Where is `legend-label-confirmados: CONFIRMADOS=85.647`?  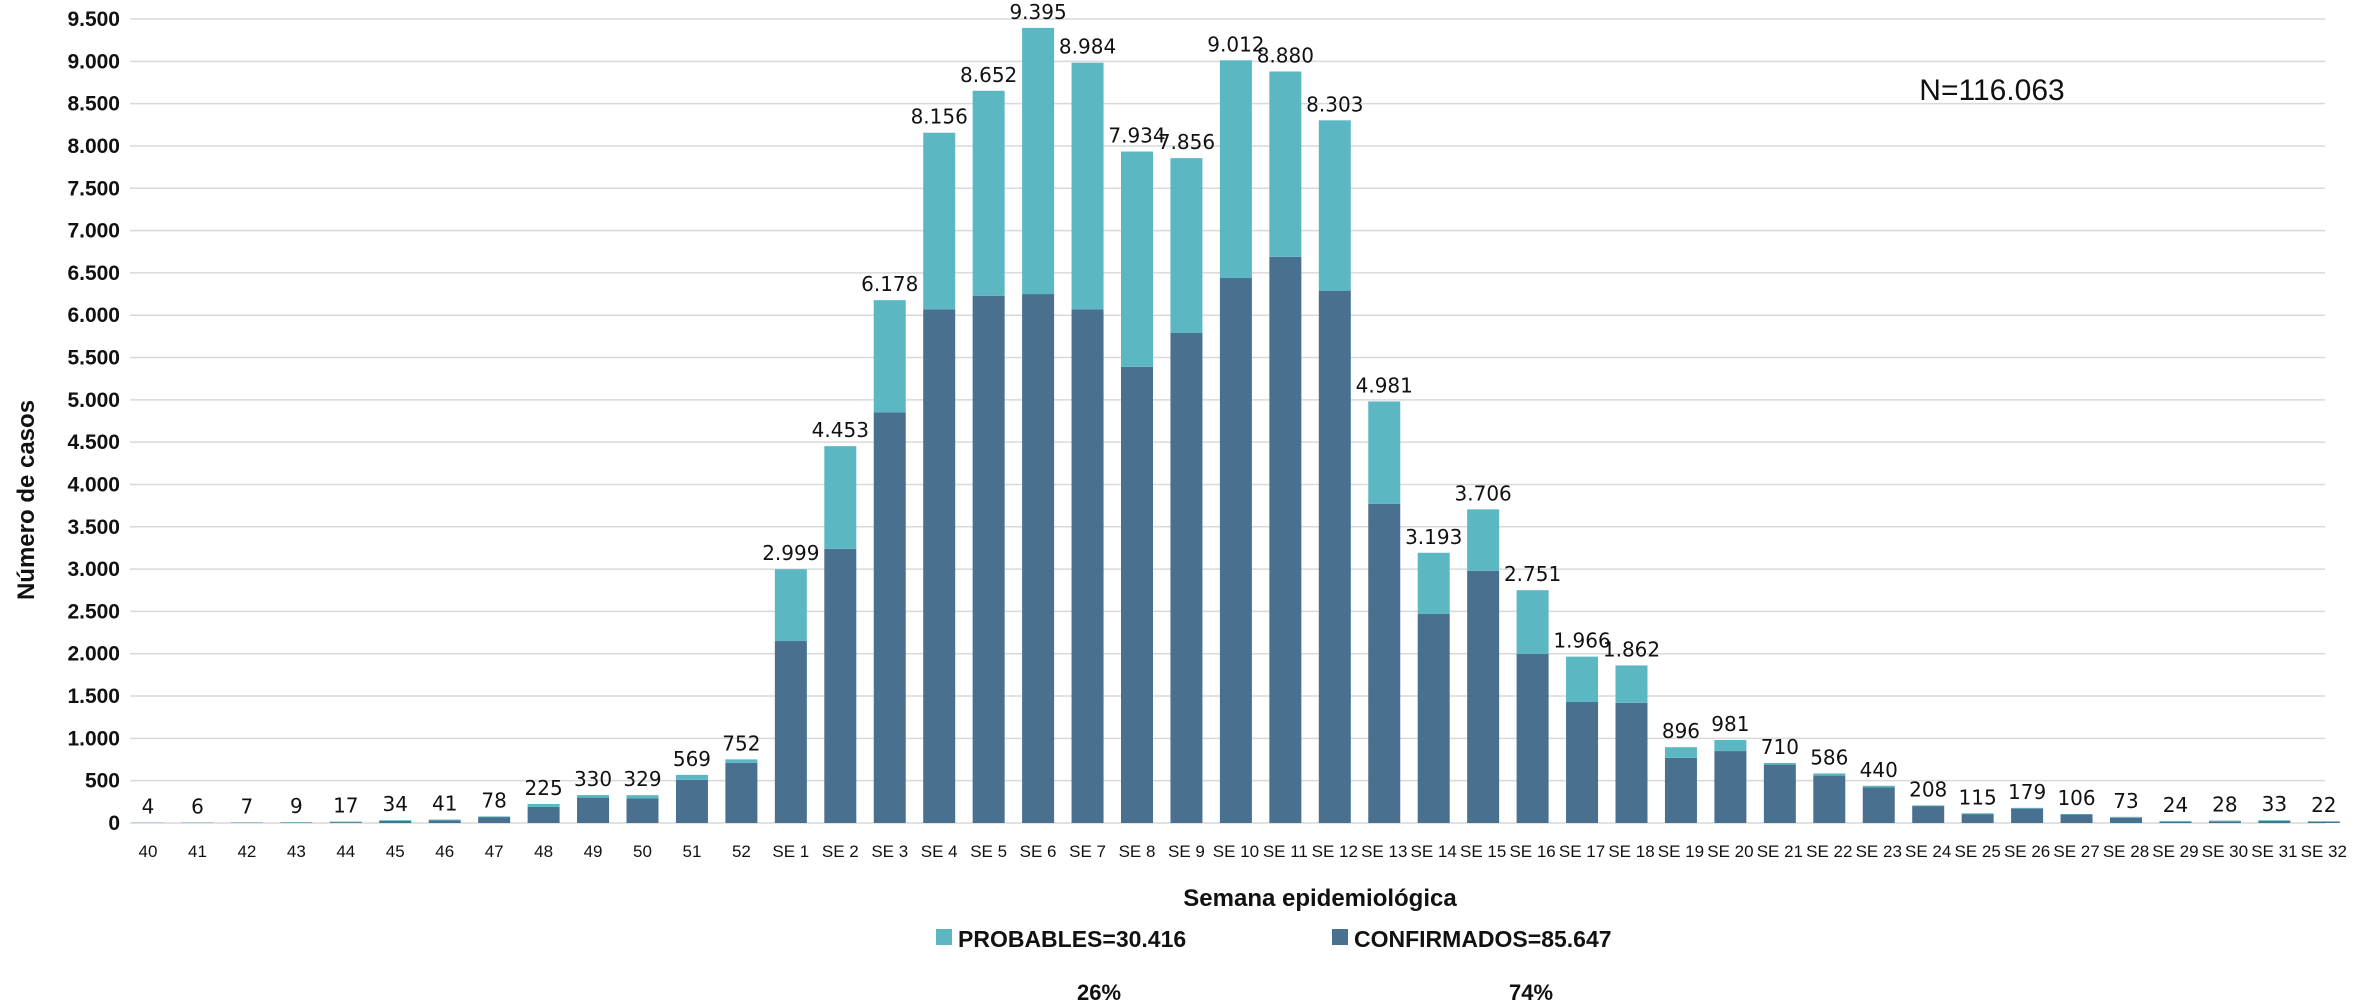 legend-label-confirmados: CONFIRMADOS=85.647 is located at coordinates (1483, 939).